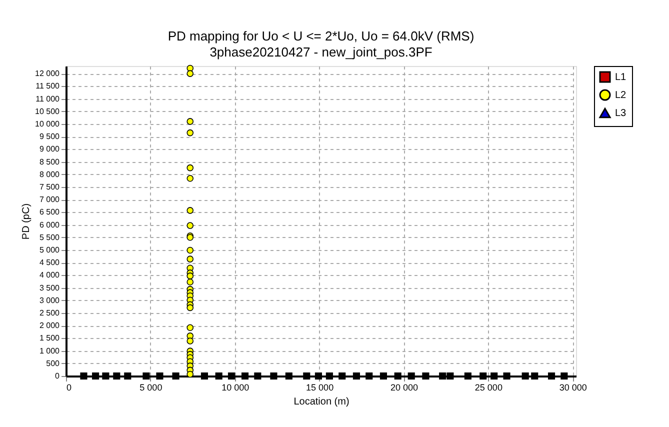  What do you see at coordinates (49, 212) in the screenshot?
I see `y-tick-label: 6 500` at bounding box center [49, 212].